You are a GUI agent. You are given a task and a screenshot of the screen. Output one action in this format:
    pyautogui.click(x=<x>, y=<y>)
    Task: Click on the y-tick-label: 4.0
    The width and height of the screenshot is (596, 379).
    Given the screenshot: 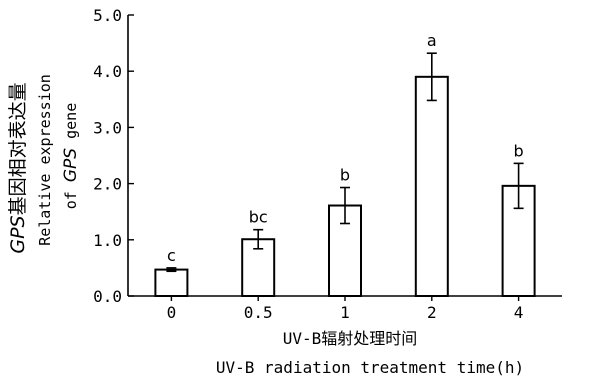 What is the action you would take?
    pyautogui.click(x=107, y=71)
    